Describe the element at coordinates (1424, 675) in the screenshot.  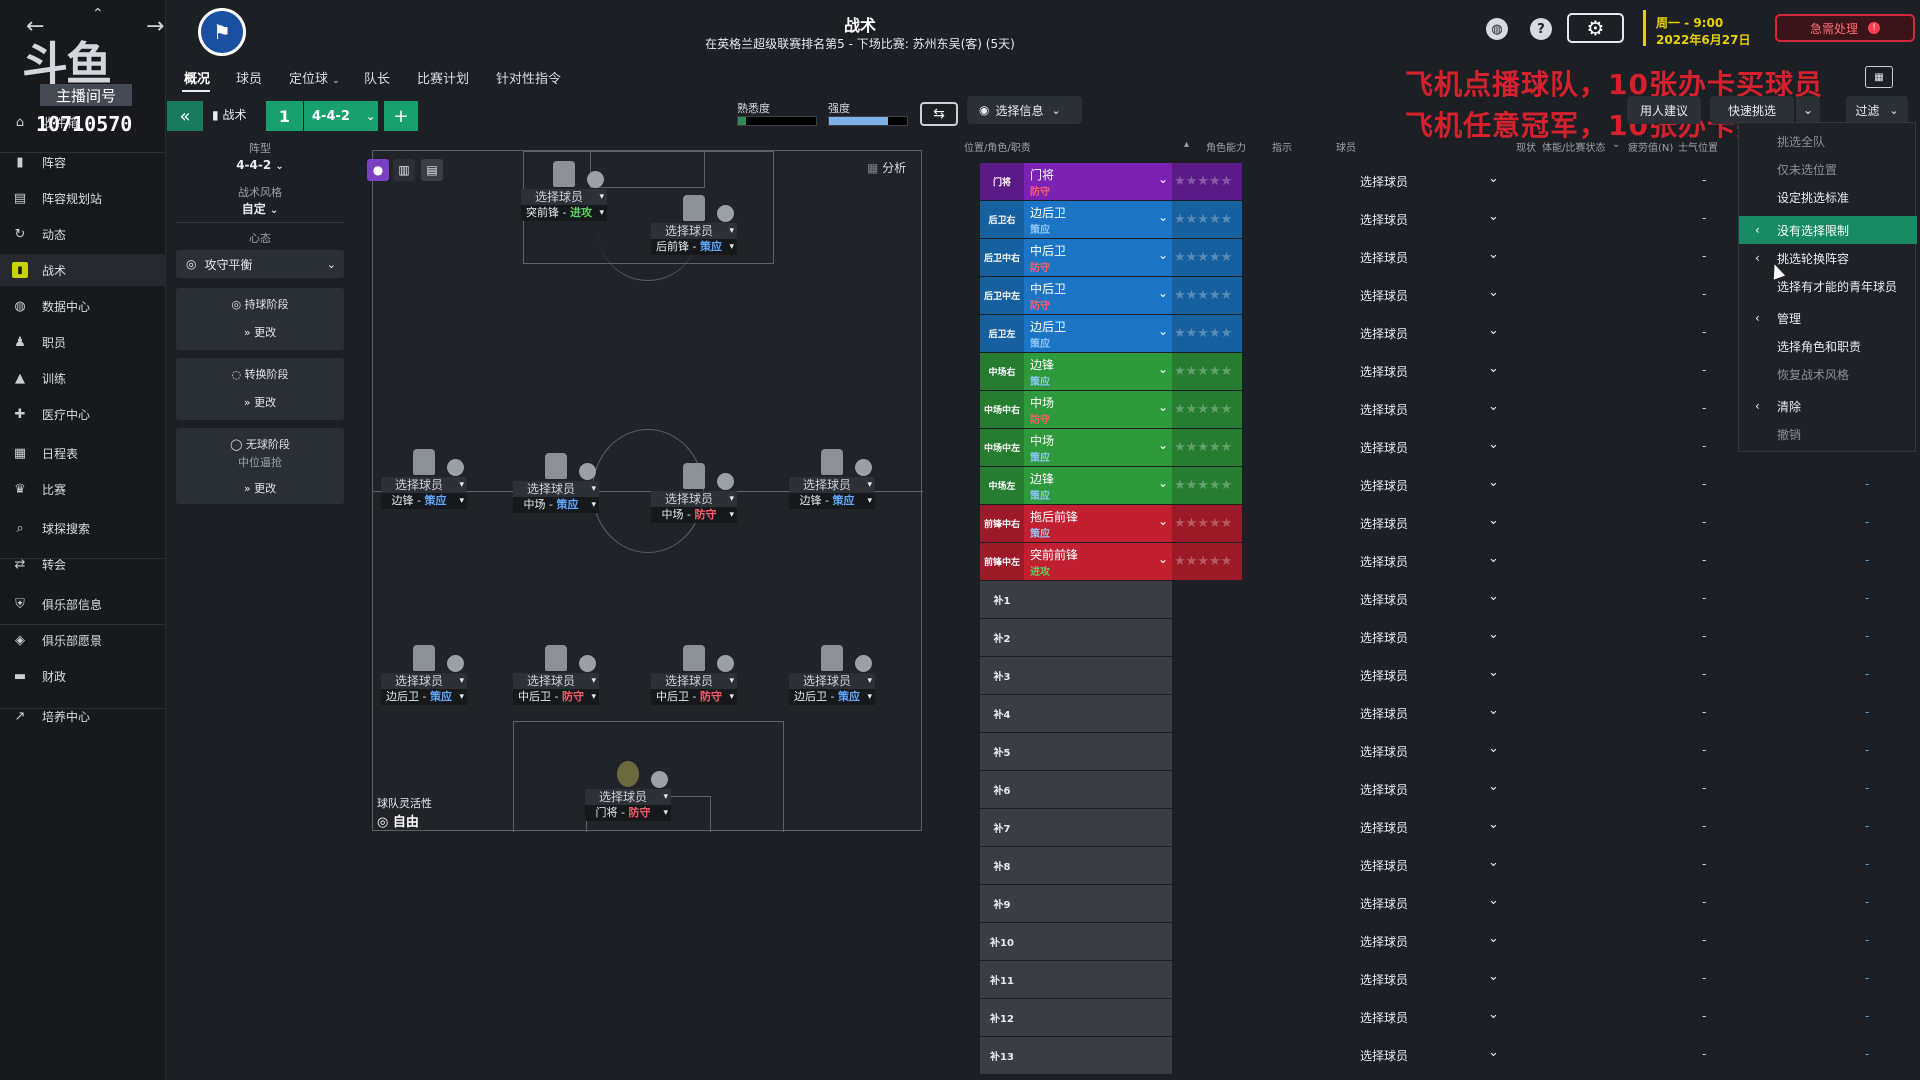
I see `bench-row: 补3 选择球员 ⌄ - -` at that location.